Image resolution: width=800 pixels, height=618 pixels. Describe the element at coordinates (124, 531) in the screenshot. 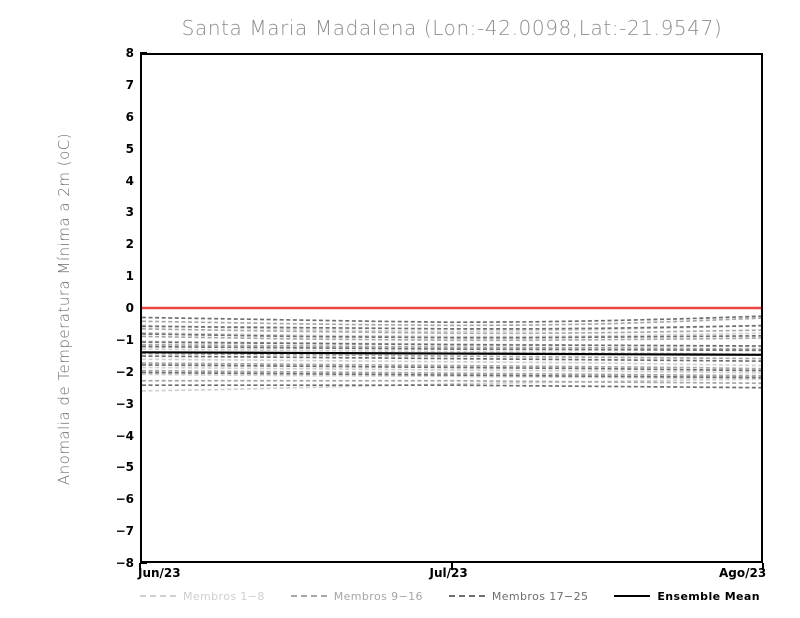

I see `y-axis-tick-label: −7` at that location.